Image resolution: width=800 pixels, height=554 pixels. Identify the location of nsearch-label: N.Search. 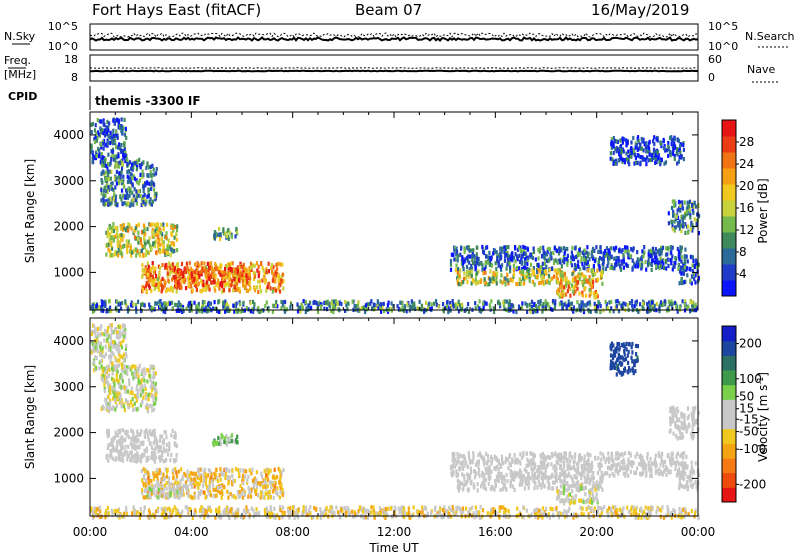
(770, 36).